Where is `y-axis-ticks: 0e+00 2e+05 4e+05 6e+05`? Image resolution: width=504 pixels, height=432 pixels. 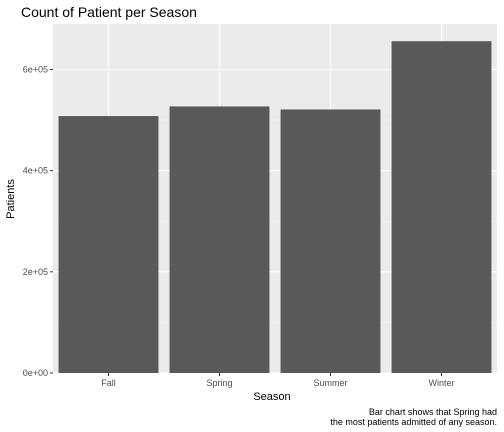 y-axis-ticks: 0e+00 2e+05 4e+05 6e+05 is located at coordinates (38, 221).